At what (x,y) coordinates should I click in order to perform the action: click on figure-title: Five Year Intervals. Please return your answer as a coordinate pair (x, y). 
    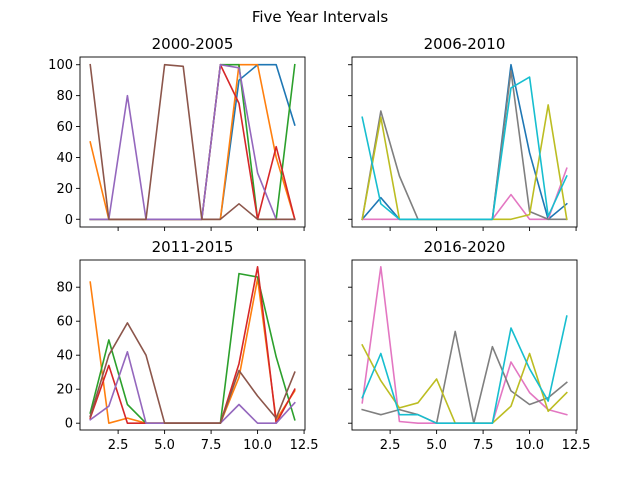
    Looking at the image, I should click on (320, 17).